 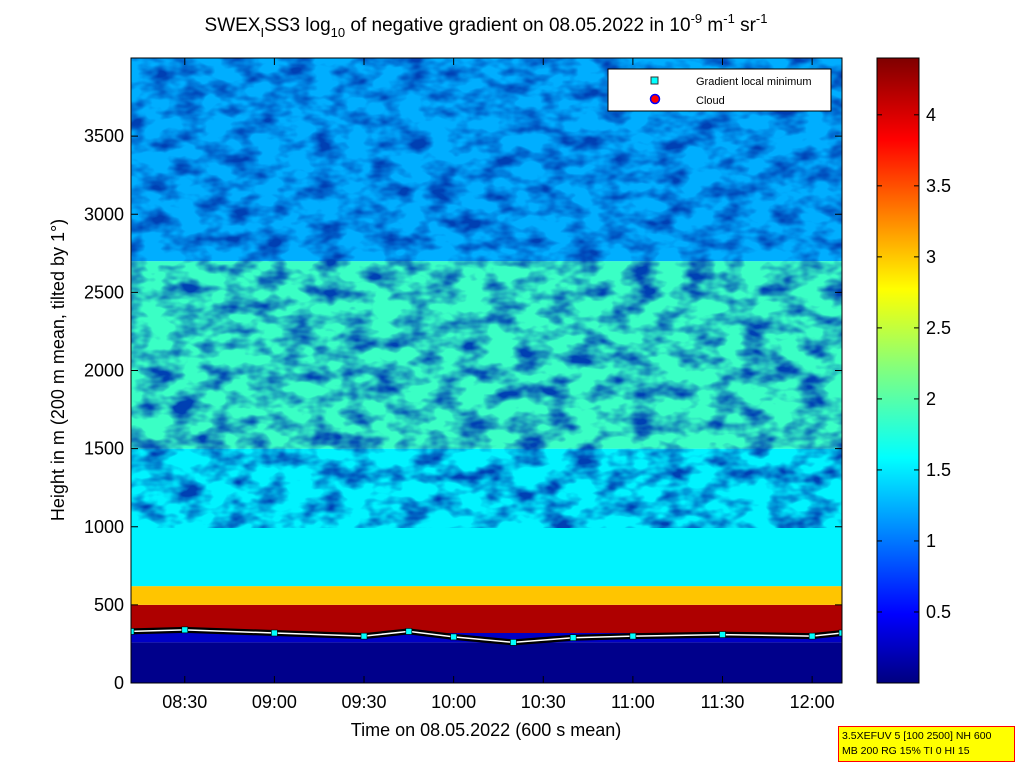 I want to click on colorbar-ticks: 0.5 1 1.5 2 2.5 3 3.5 4, so click(x=914, y=363).